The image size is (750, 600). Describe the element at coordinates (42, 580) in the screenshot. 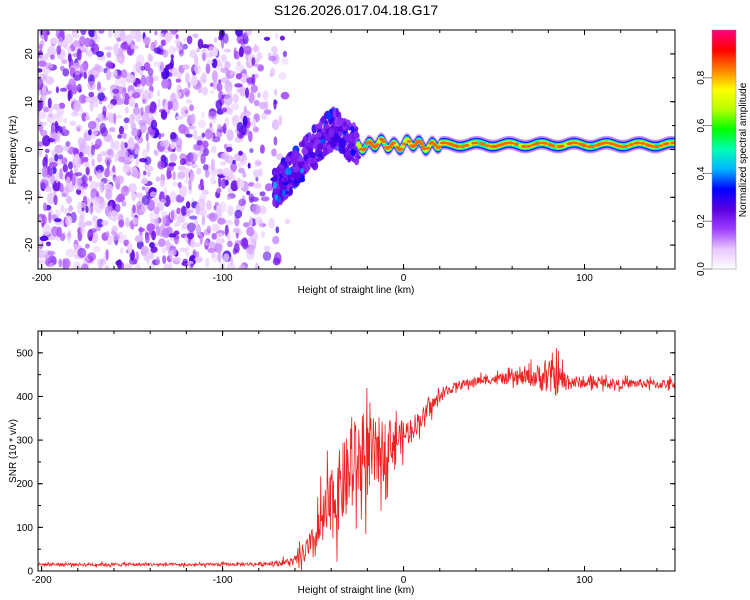

I see `snr-xtick-label: -200` at that location.